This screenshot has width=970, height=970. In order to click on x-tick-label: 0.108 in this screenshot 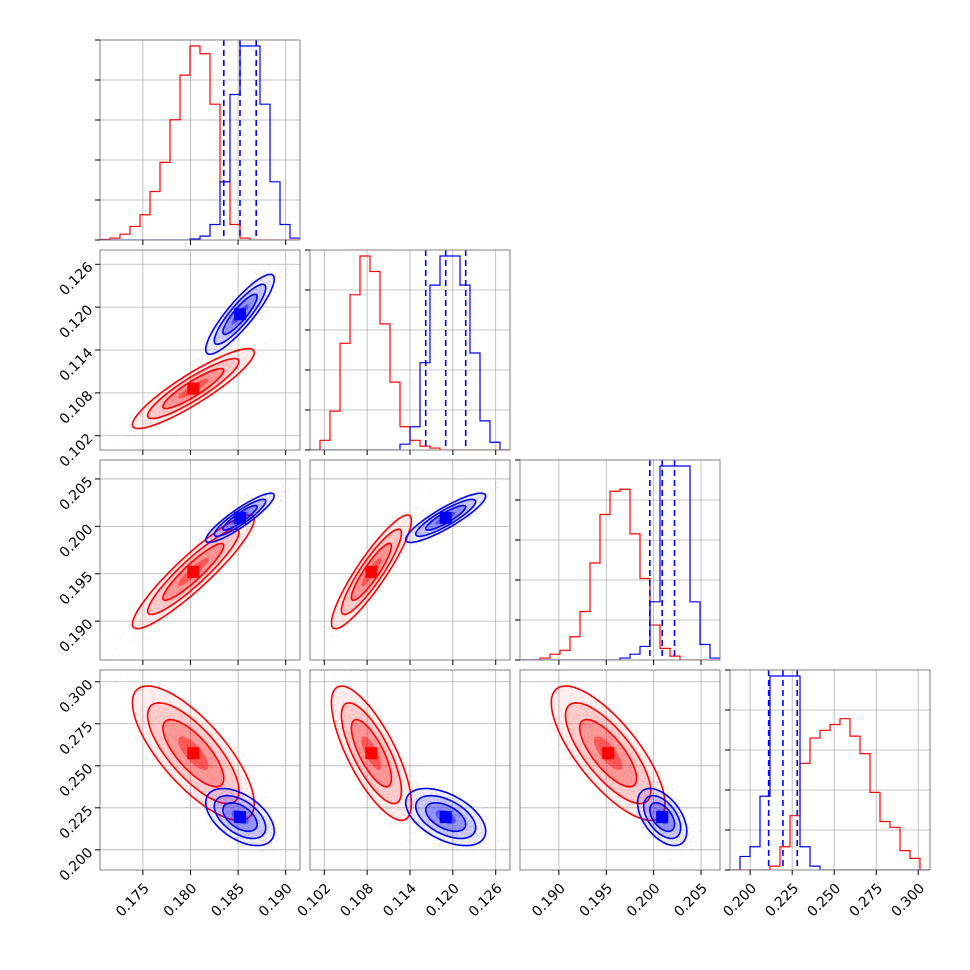, I will do `click(357, 901)`.